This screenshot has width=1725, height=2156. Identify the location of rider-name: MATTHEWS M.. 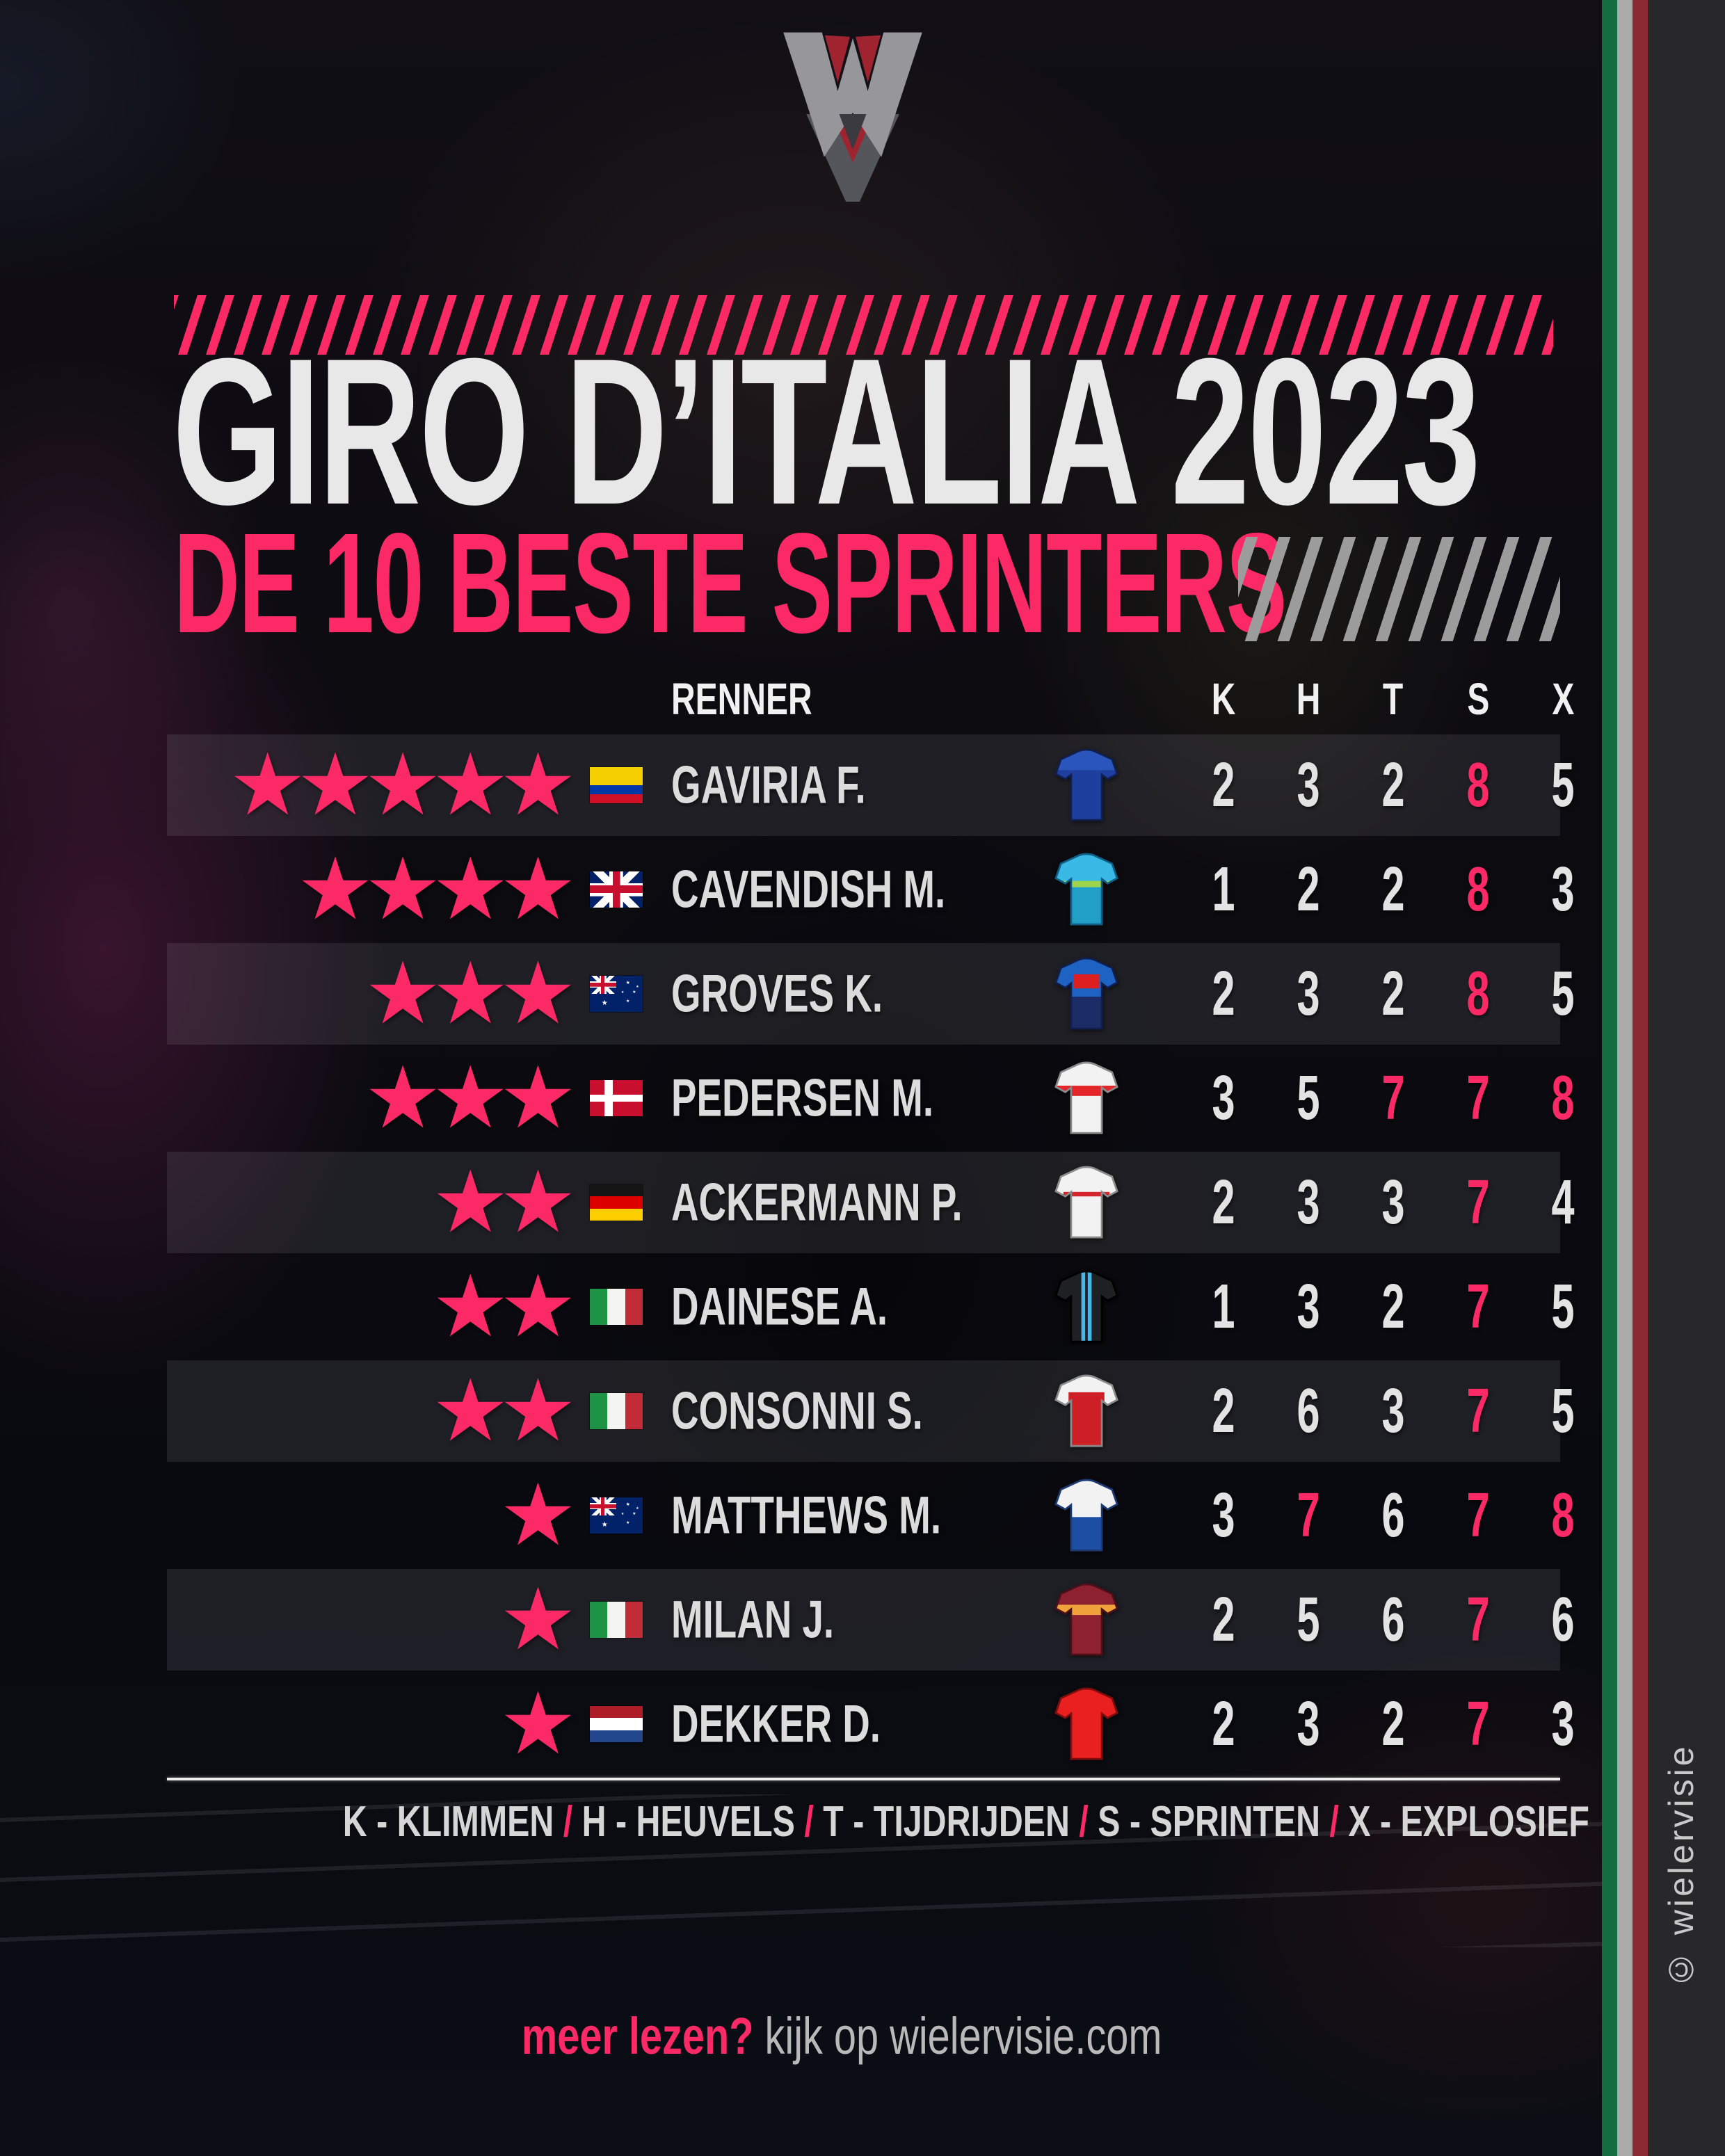
(806, 1515).